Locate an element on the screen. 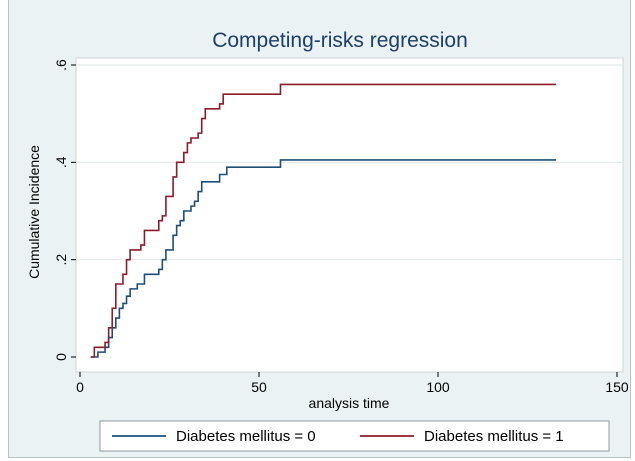  y-tick-label: .2 is located at coordinates (61, 260).